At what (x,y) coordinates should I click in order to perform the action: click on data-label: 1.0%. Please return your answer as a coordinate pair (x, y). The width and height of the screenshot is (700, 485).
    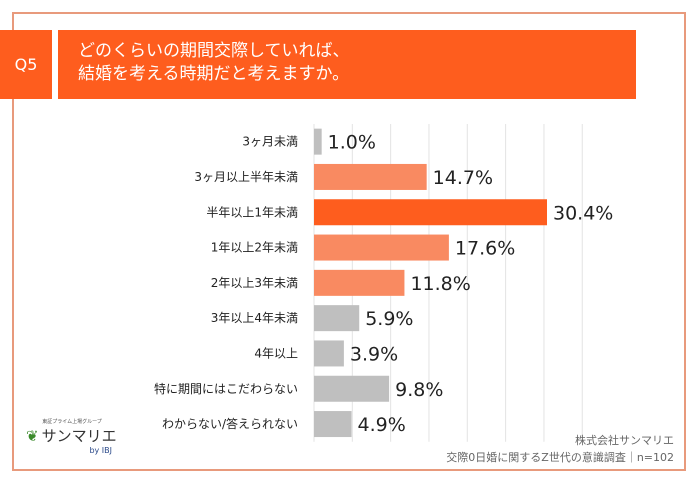
    Looking at the image, I should click on (352, 143).